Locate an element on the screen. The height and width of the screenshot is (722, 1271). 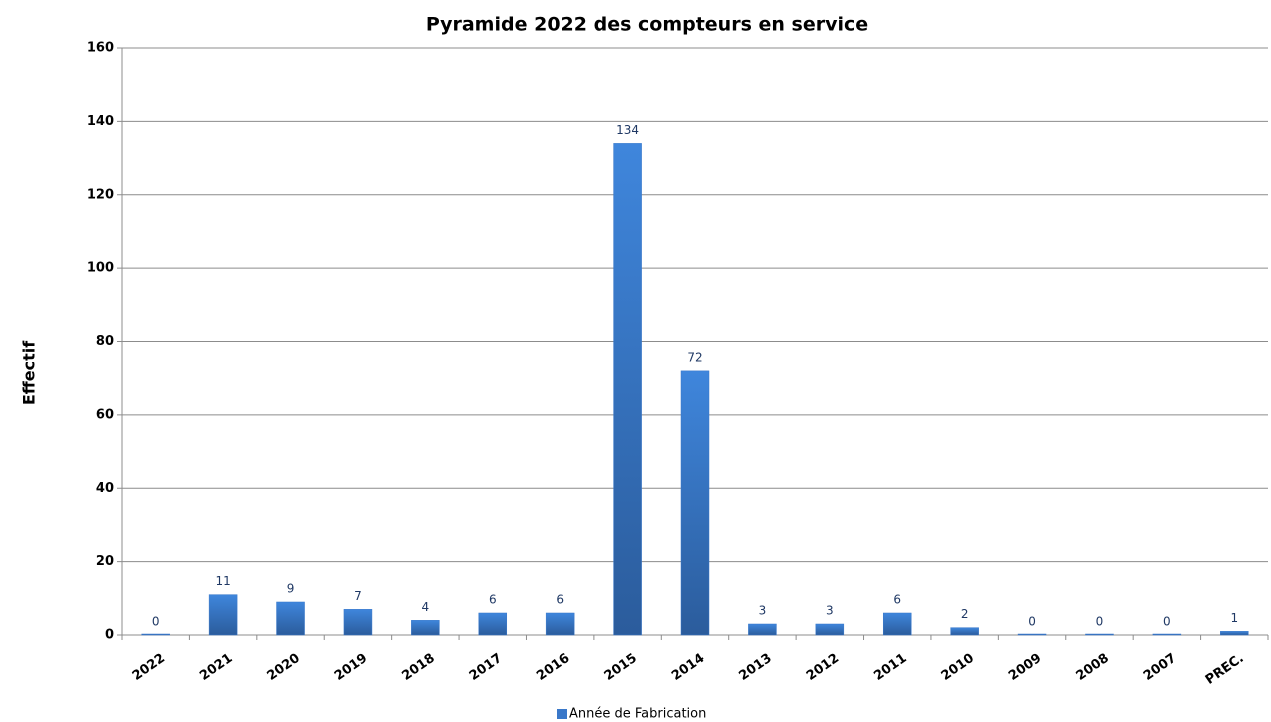
y-tick-label: 160 is located at coordinates (100, 48).